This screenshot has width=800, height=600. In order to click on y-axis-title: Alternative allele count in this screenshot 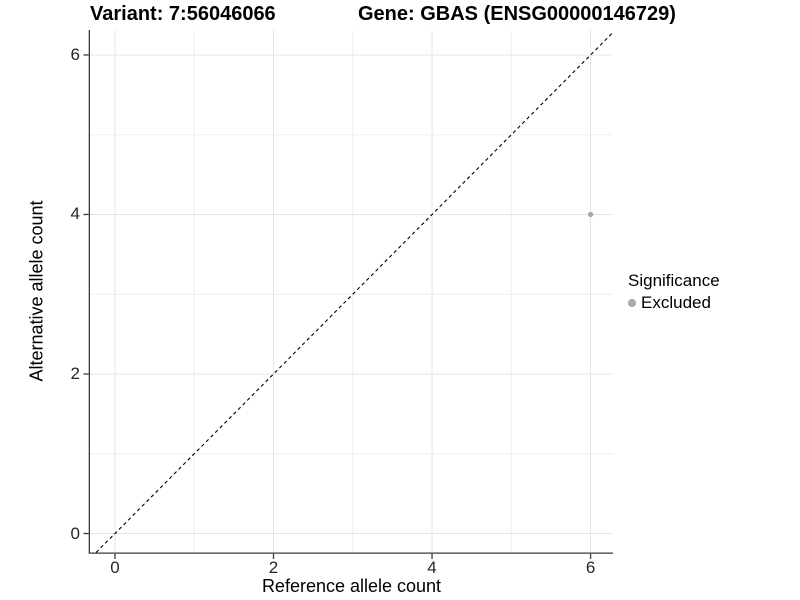, I will do `click(36, 291)`.